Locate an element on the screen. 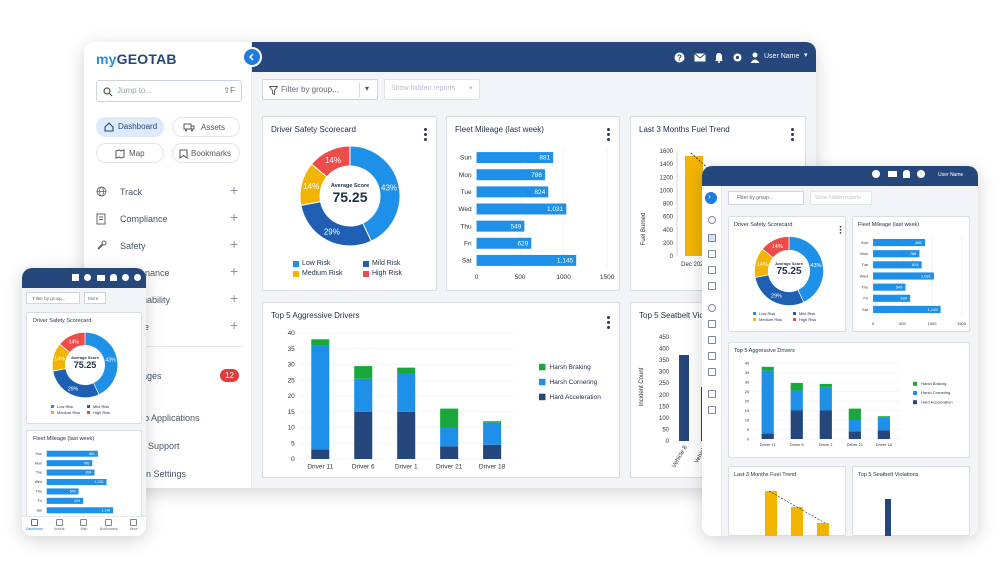  sidebar-item-compliance: Compliance + is located at coordinates (168, 219).